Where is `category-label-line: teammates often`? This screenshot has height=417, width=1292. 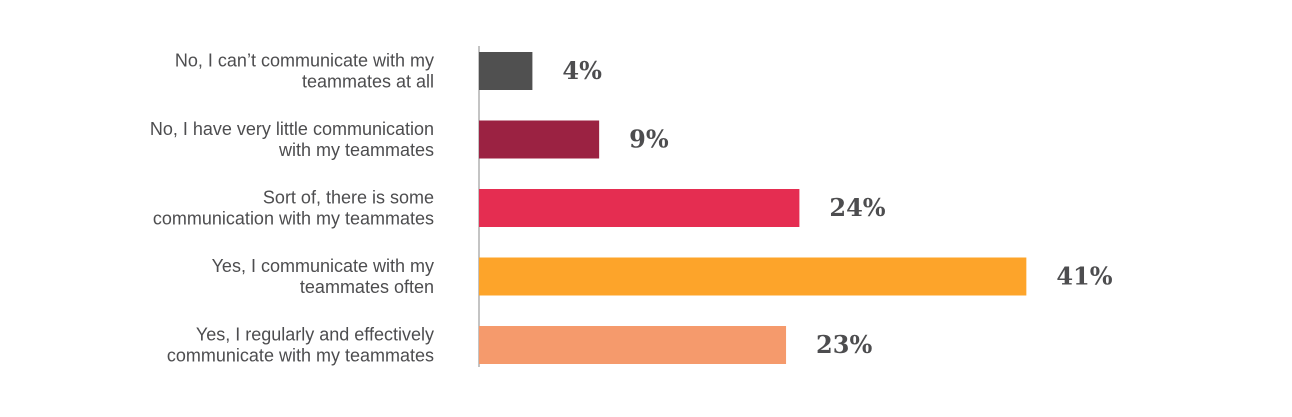
category-label-line: teammates often is located at coordinates (367, 287).